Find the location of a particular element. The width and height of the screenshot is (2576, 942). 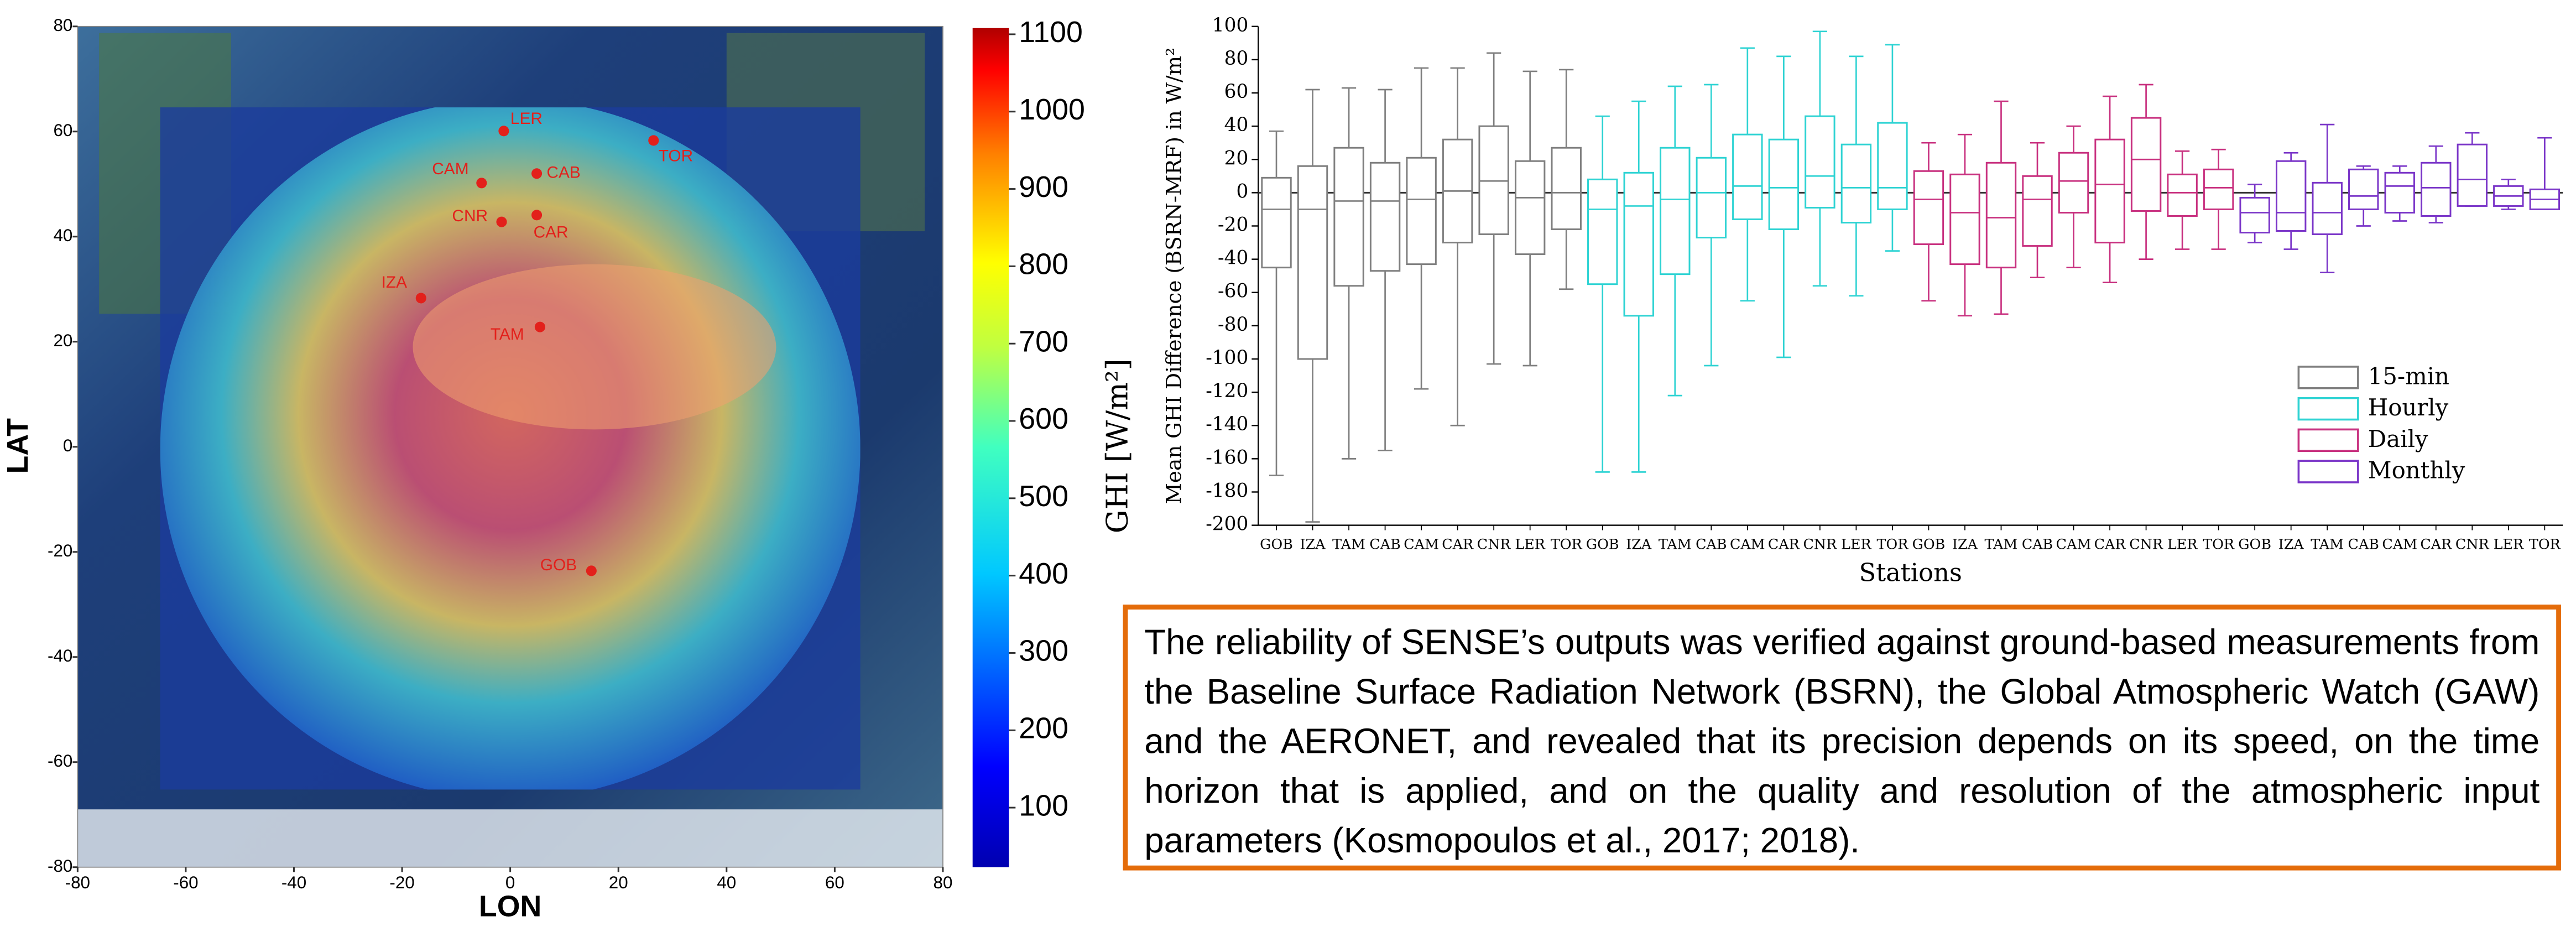

y-tick-label: -140 is located at coordinates (1227, 424).